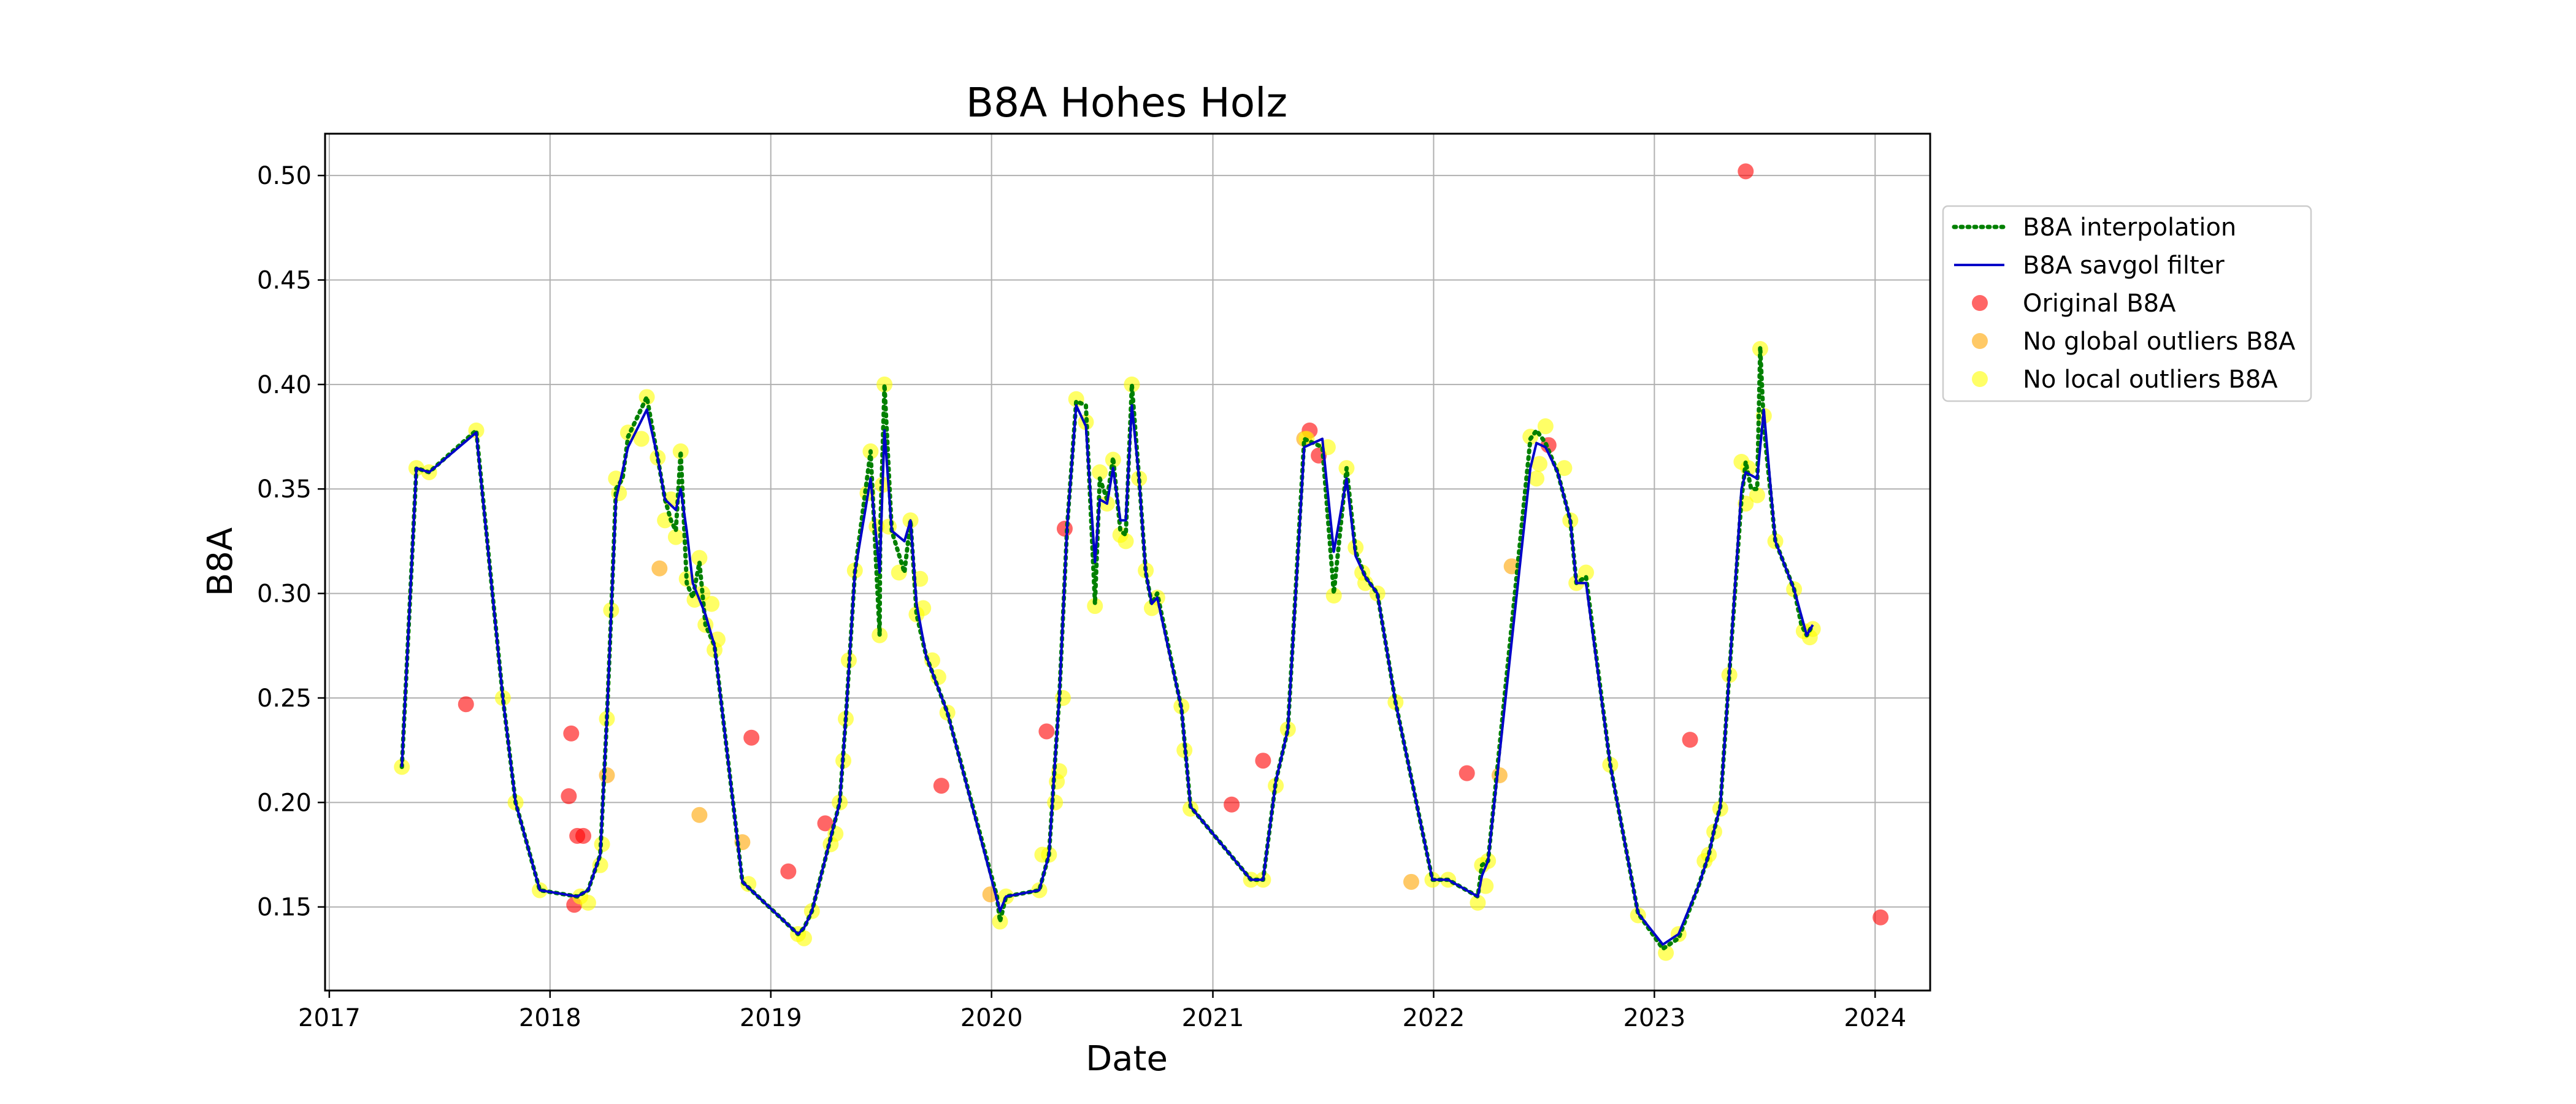 The image size is (2576, 1104). I want to click on legend-label-b8a-interpolation: B8A interpolation, so click(2129, 227).